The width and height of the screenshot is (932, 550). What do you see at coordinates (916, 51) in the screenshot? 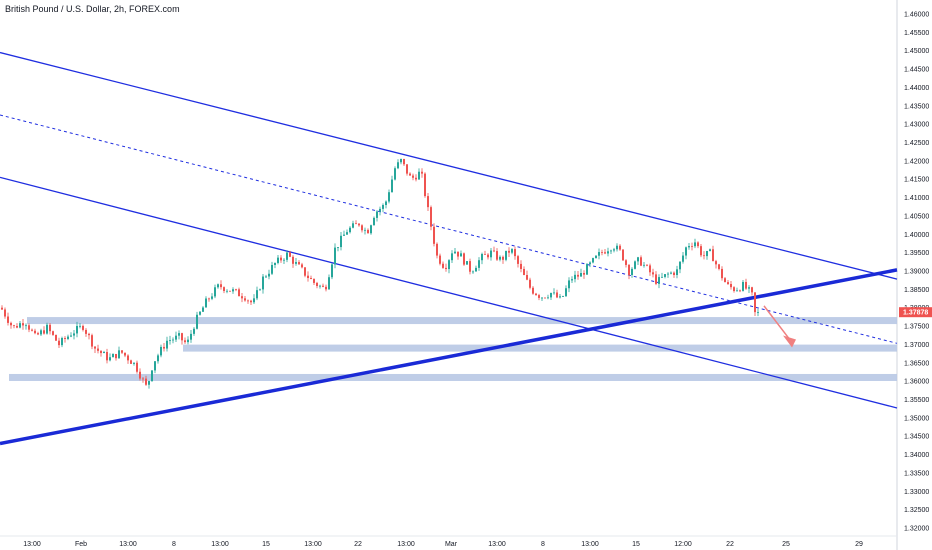
I see `price-tick-label: 1.45000` at bounding box center [916, 51].